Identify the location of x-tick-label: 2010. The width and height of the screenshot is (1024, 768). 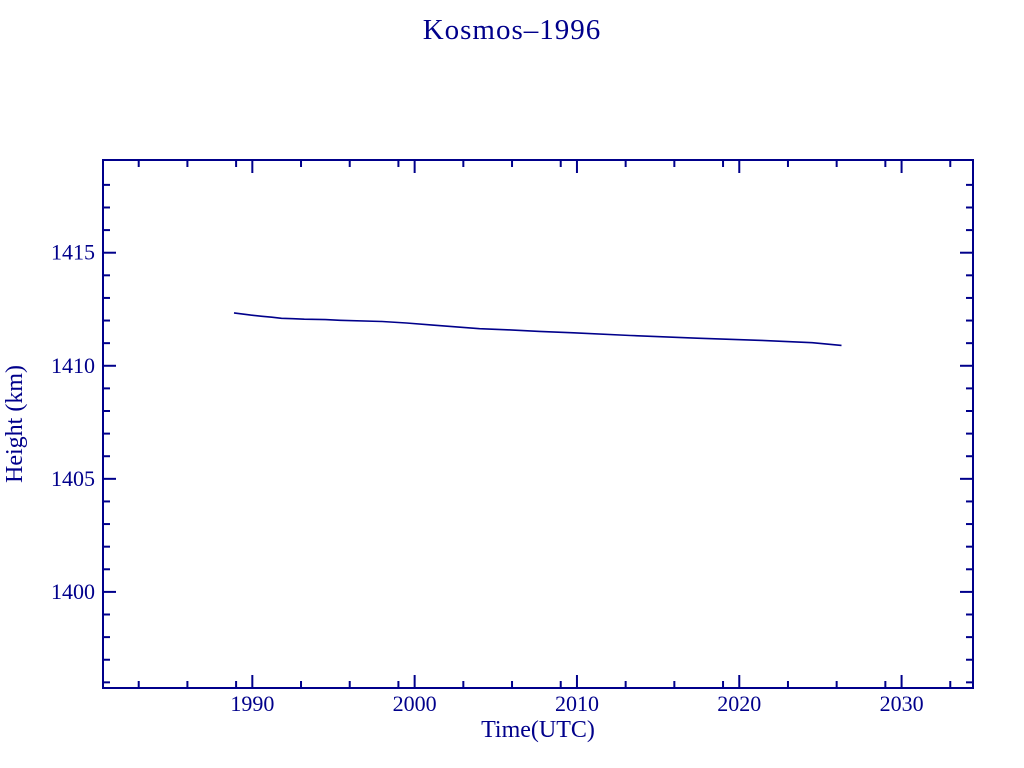
(577, 703).